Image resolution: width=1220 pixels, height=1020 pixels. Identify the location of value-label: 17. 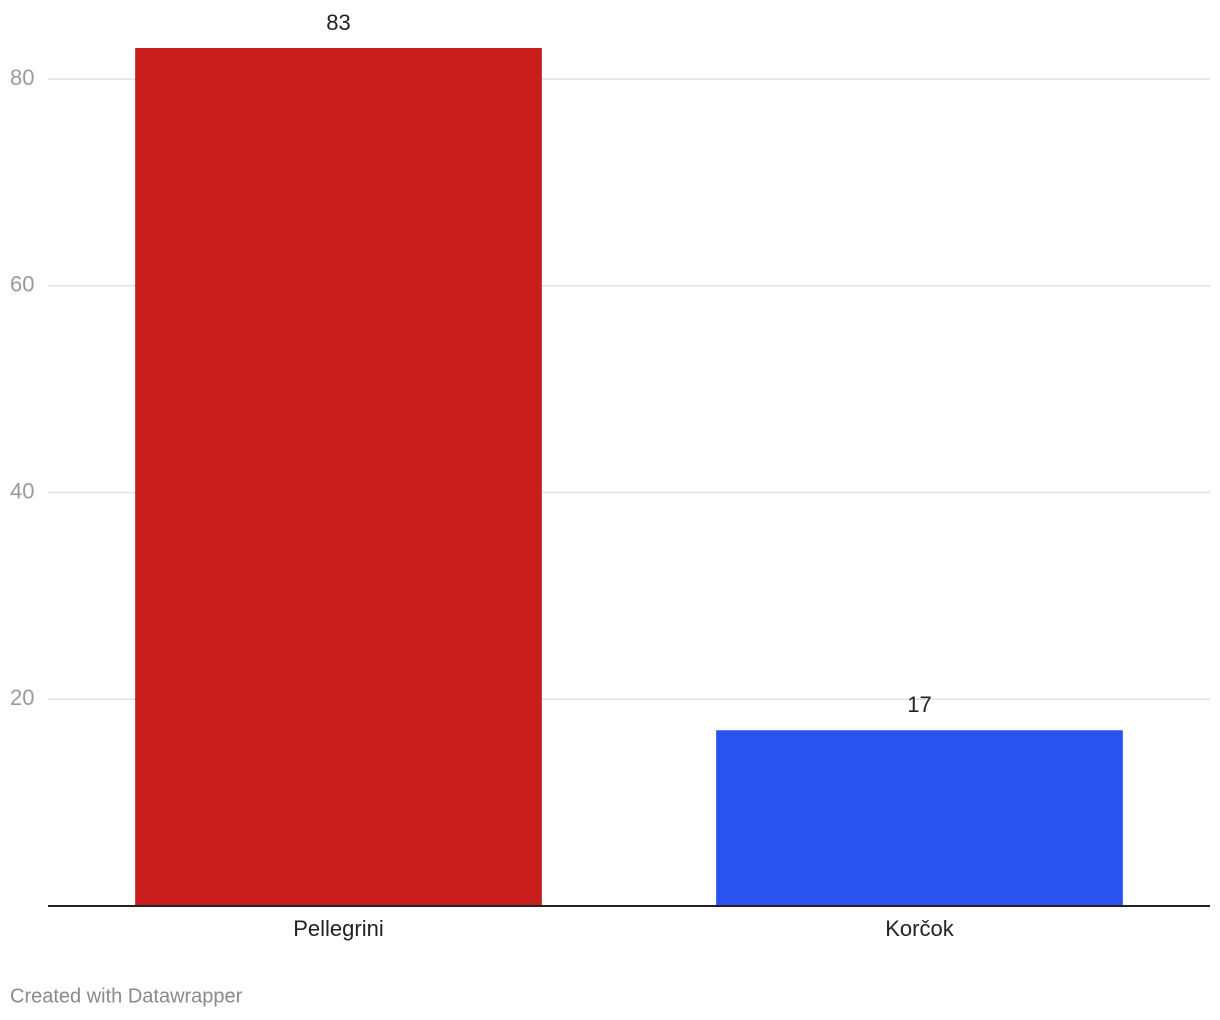
(919, 704).